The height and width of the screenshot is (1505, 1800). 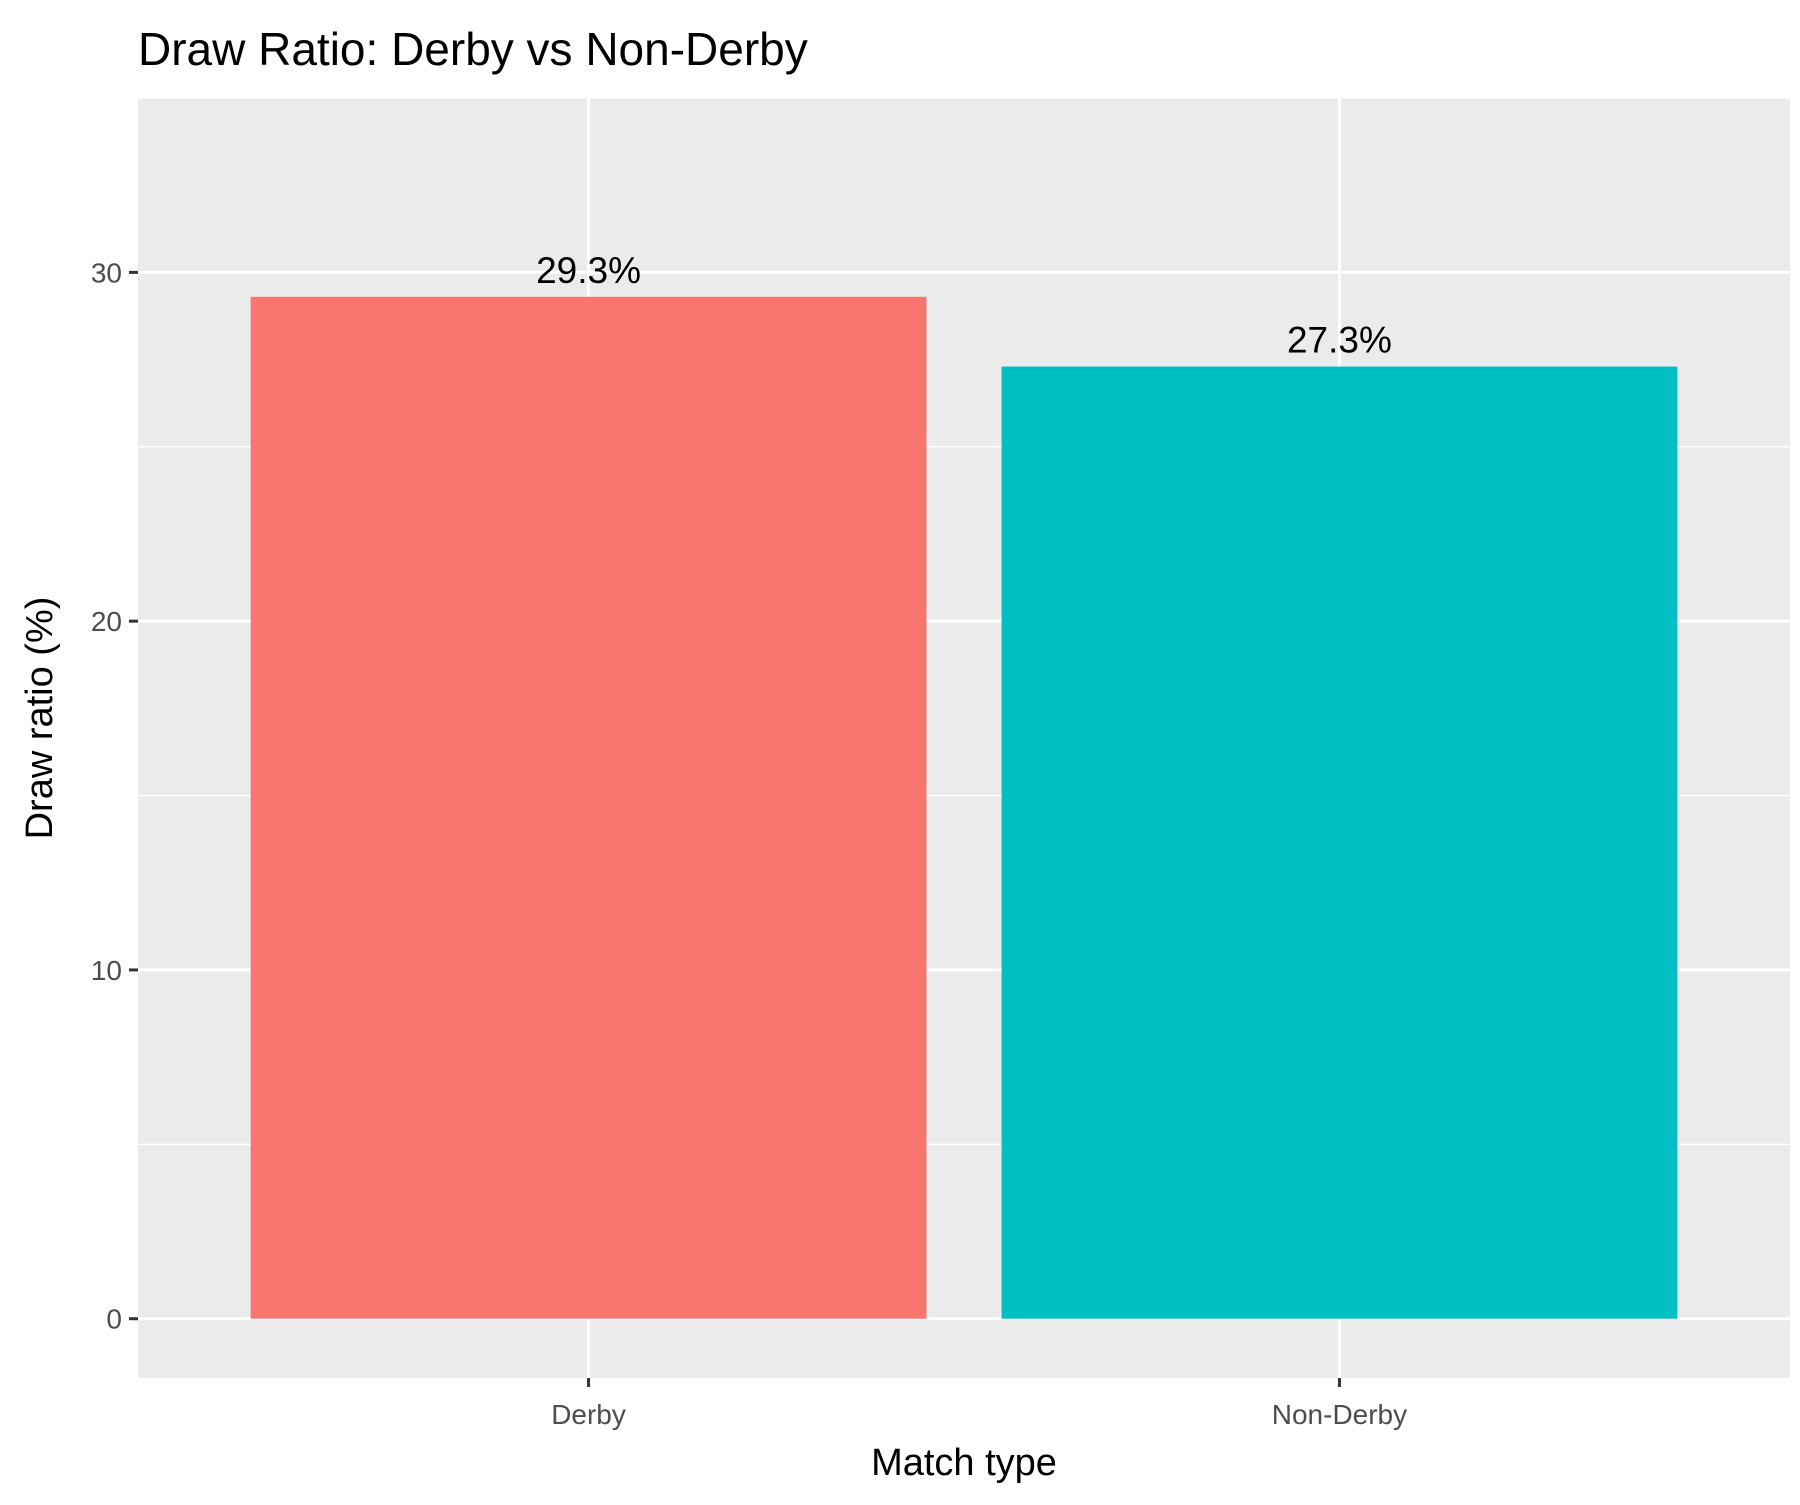 I want to click on x-tick-label: Non-Derby, so click(x=1339, y=1414).